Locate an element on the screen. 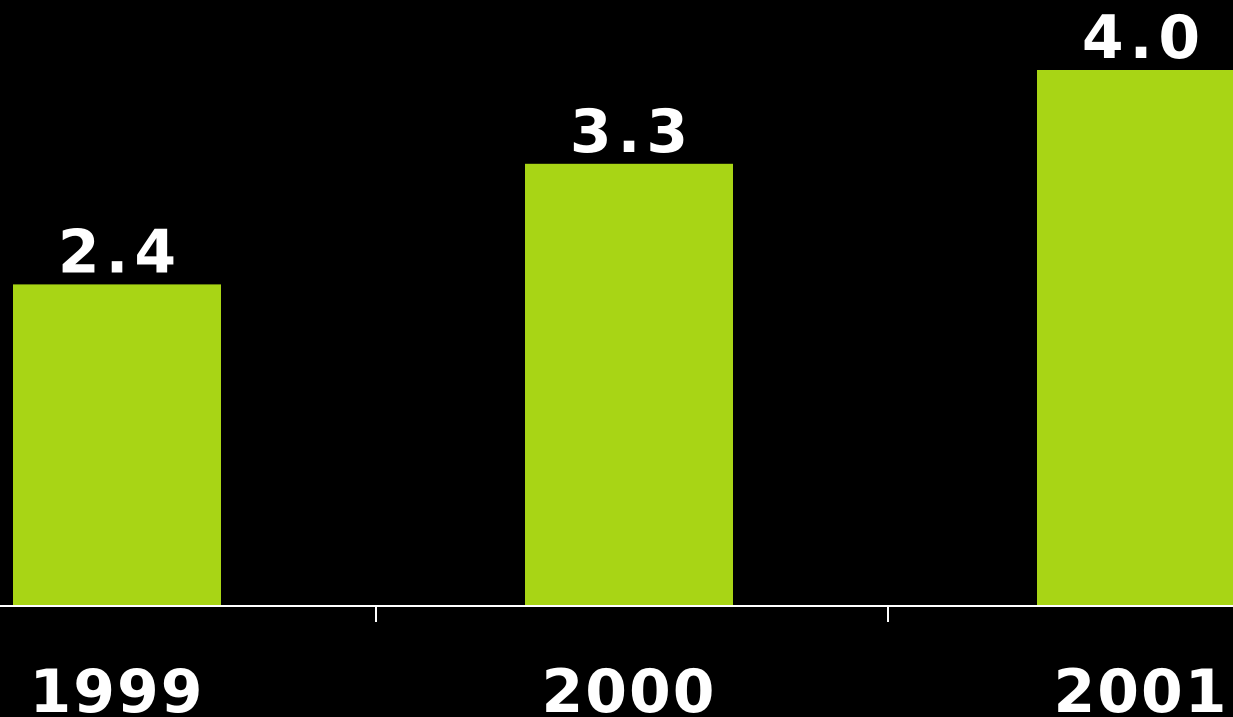  x-tick-labels-group: 1999 2000 2001 is located at coordinates (629, 687).